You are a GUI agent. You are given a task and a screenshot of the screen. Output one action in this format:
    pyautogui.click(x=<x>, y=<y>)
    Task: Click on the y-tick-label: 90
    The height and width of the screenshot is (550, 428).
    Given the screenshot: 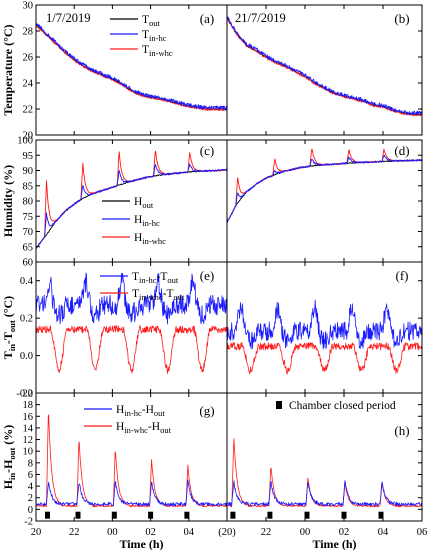 What is the action you would take?
    pyautogui.click(x=28, y=171)
    